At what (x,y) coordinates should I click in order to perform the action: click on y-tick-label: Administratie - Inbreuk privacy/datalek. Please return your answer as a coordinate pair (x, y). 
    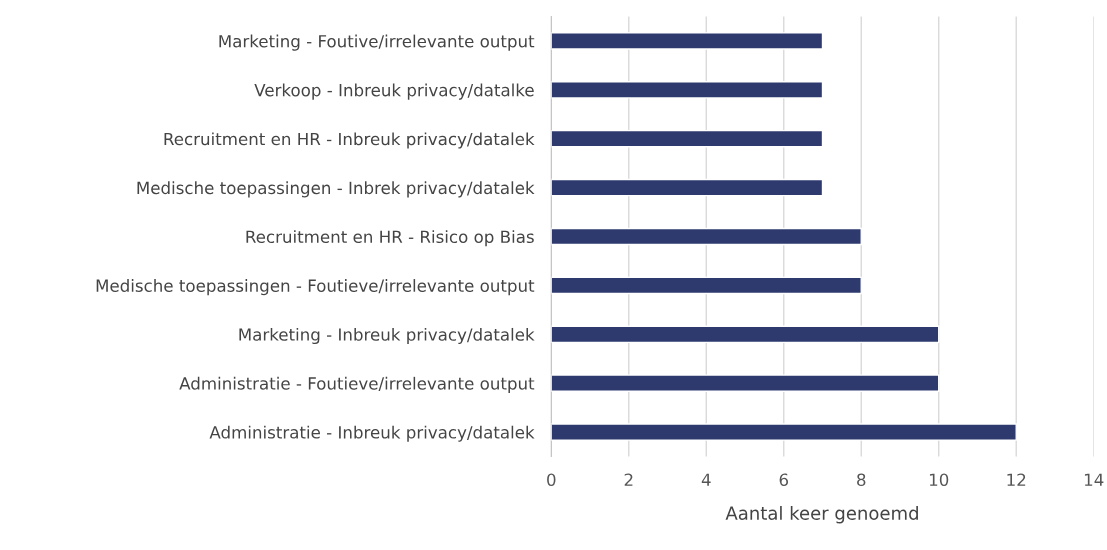
    Looking at the image, I should click on (372, 433).